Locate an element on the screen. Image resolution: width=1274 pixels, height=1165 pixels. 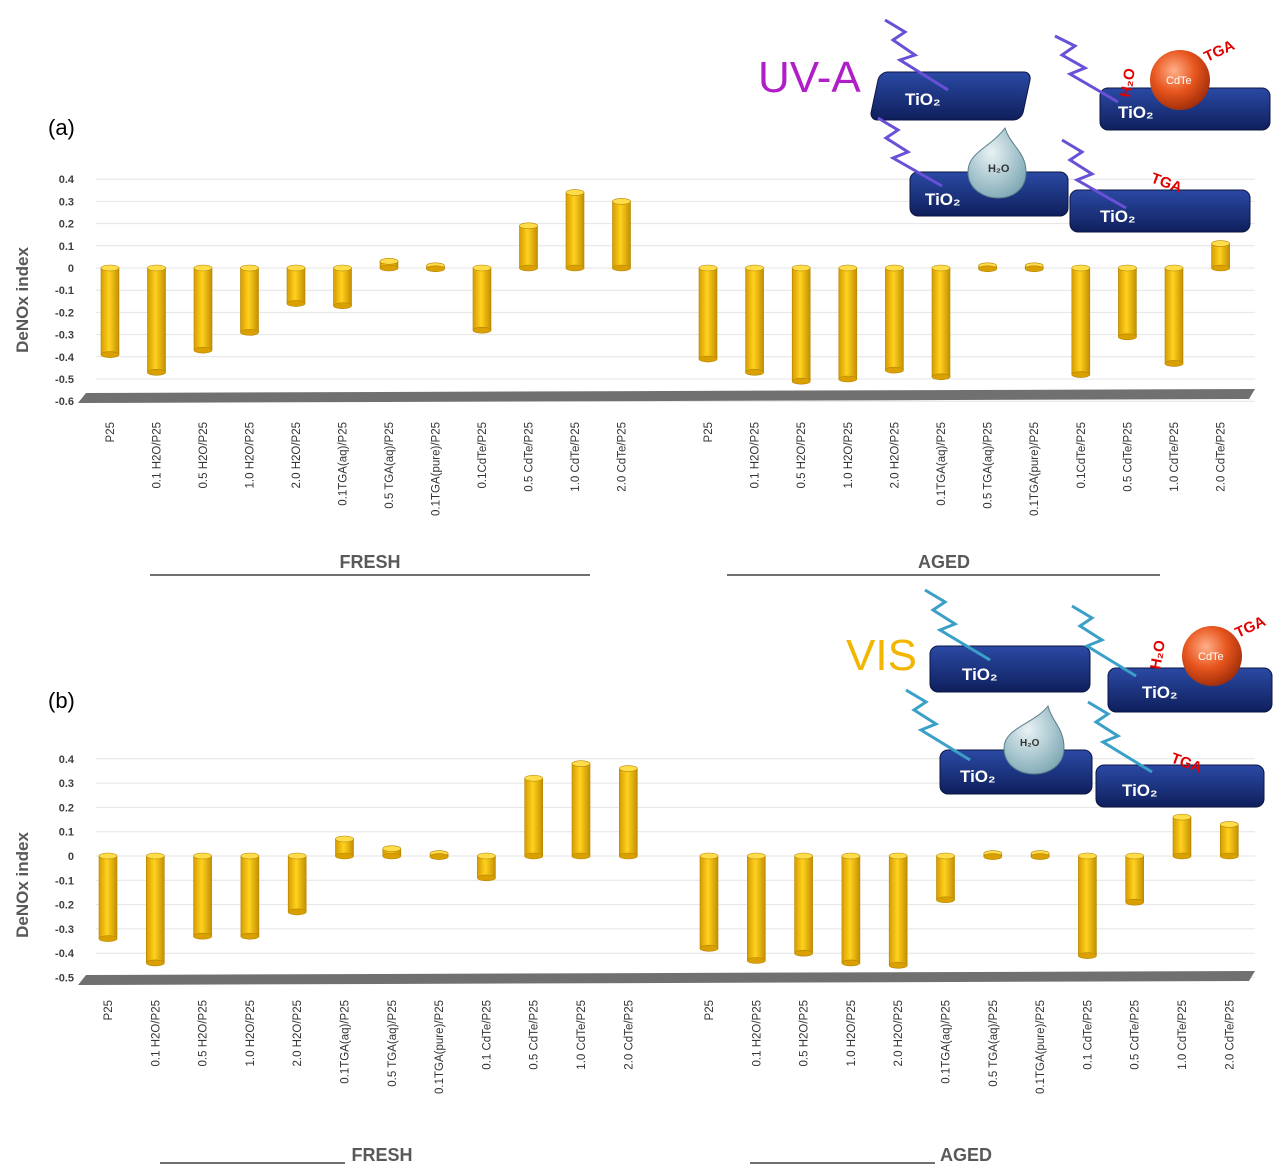
vis-schematic: TiO₂ TiO₂ TiO₂ TiO₂ CdTe TGA H₂O H₂O TGA is located at coordinates (1089, 698).